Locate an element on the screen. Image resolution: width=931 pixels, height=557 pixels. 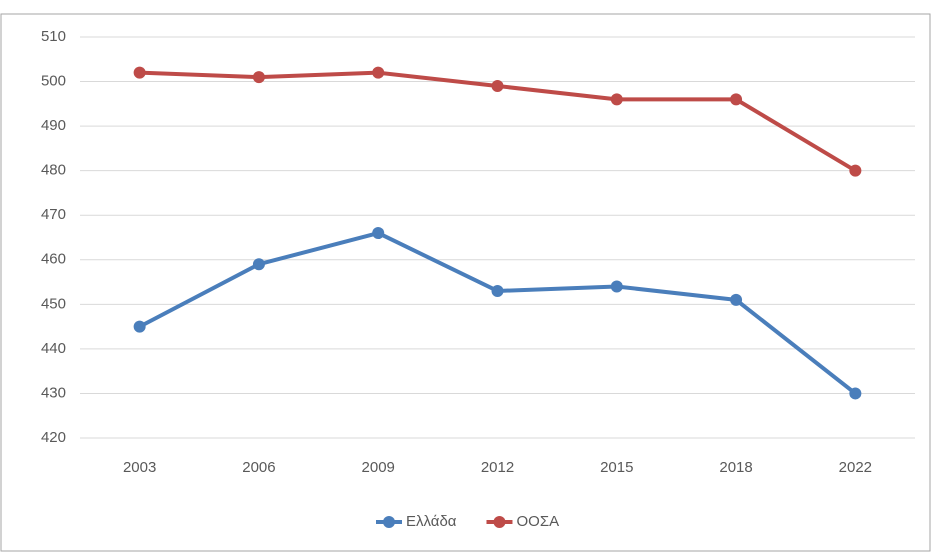
legend-label: ΟΟΣΑ is located at coordinates (537, 521).